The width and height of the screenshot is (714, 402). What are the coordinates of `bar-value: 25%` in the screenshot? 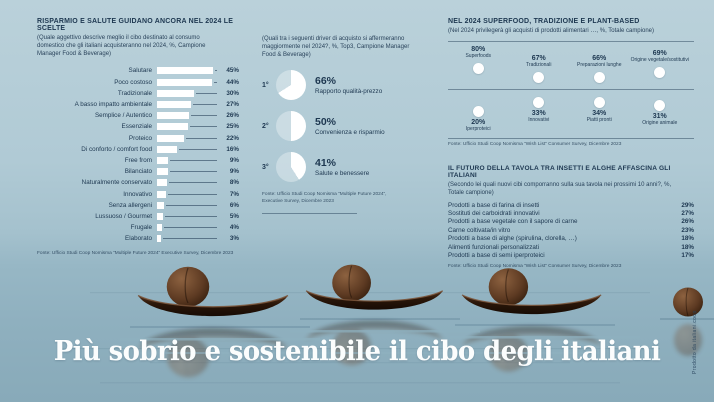 It's located at (232, 127).